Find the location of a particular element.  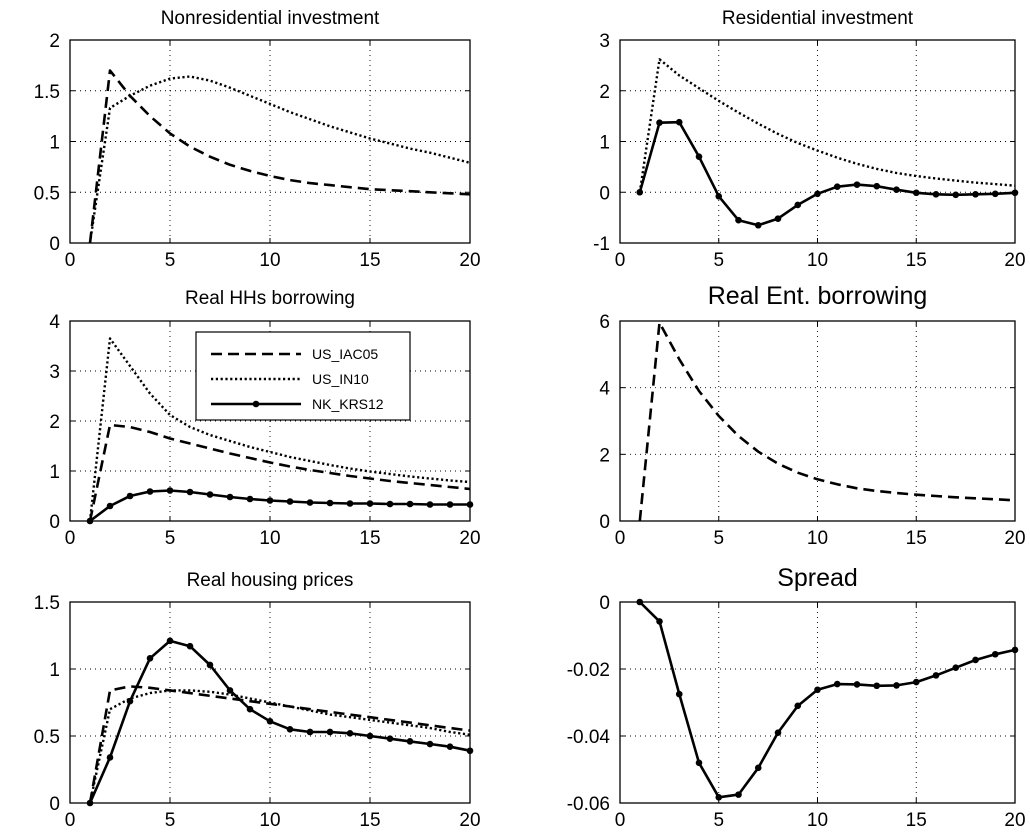

panel-title: Spread is located at coordinates (817, 578).